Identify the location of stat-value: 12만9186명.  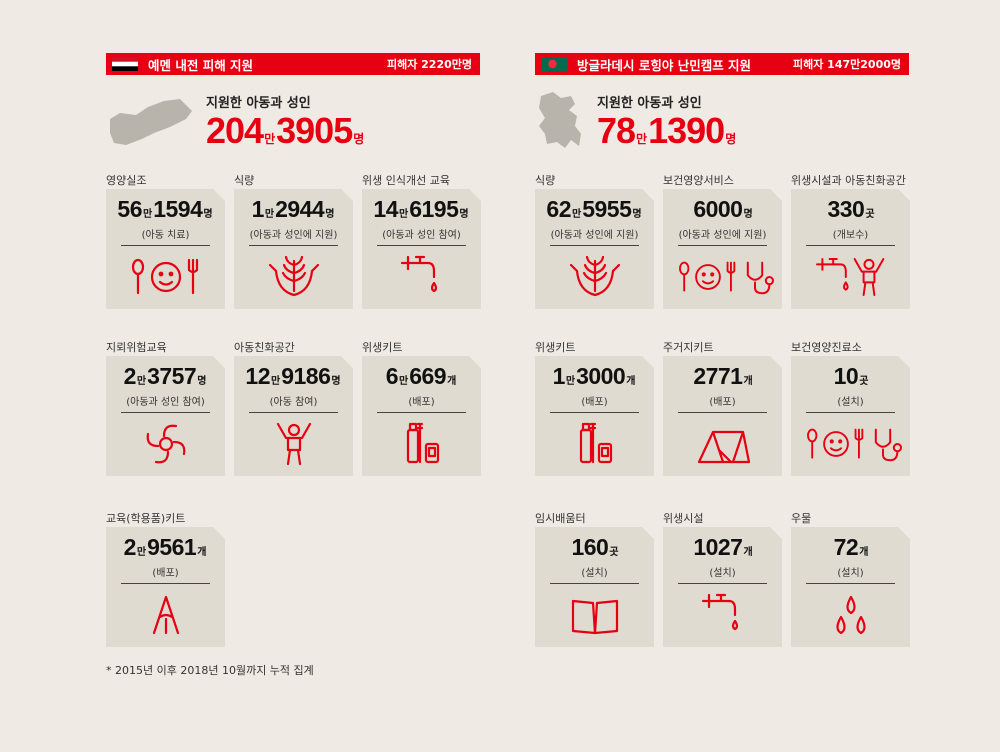
(293, 376).